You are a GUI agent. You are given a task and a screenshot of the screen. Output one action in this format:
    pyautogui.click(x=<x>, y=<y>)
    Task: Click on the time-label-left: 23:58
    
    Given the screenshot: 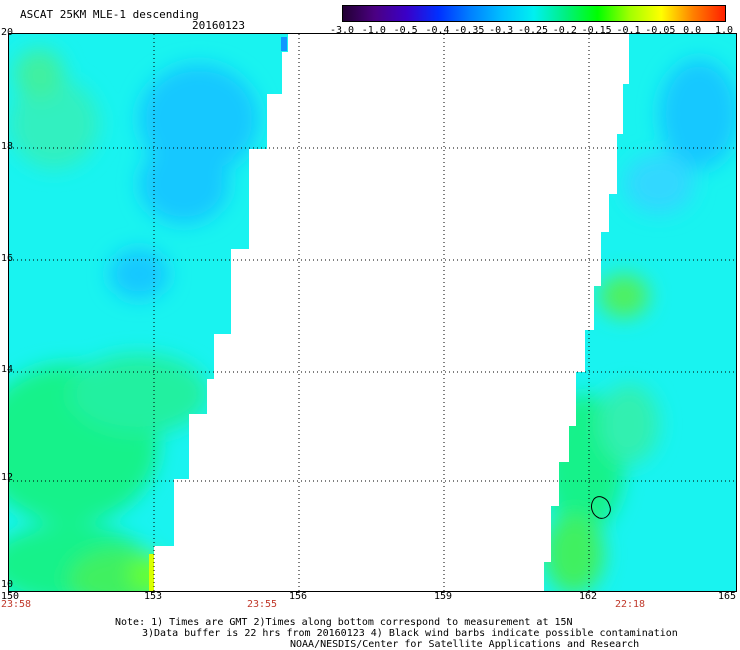 What is the action you would take?
    pyautogui.click(x=16, y=604)
    